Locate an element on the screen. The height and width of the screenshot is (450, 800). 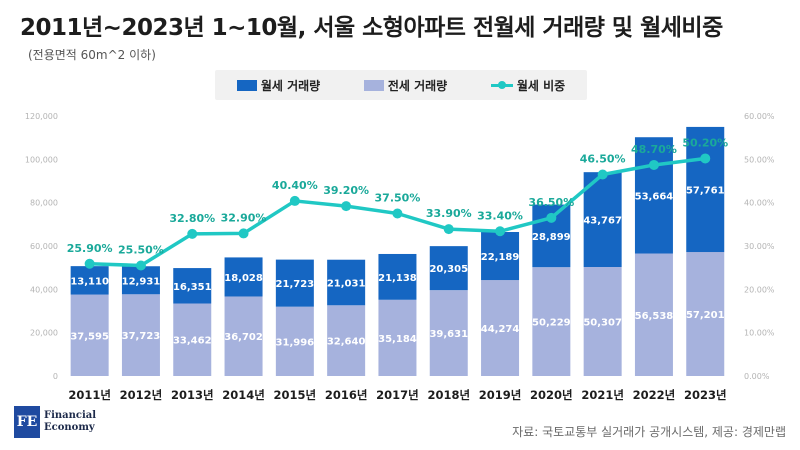
x-tick-label: 2017년 is located at coordinates (397, 395).